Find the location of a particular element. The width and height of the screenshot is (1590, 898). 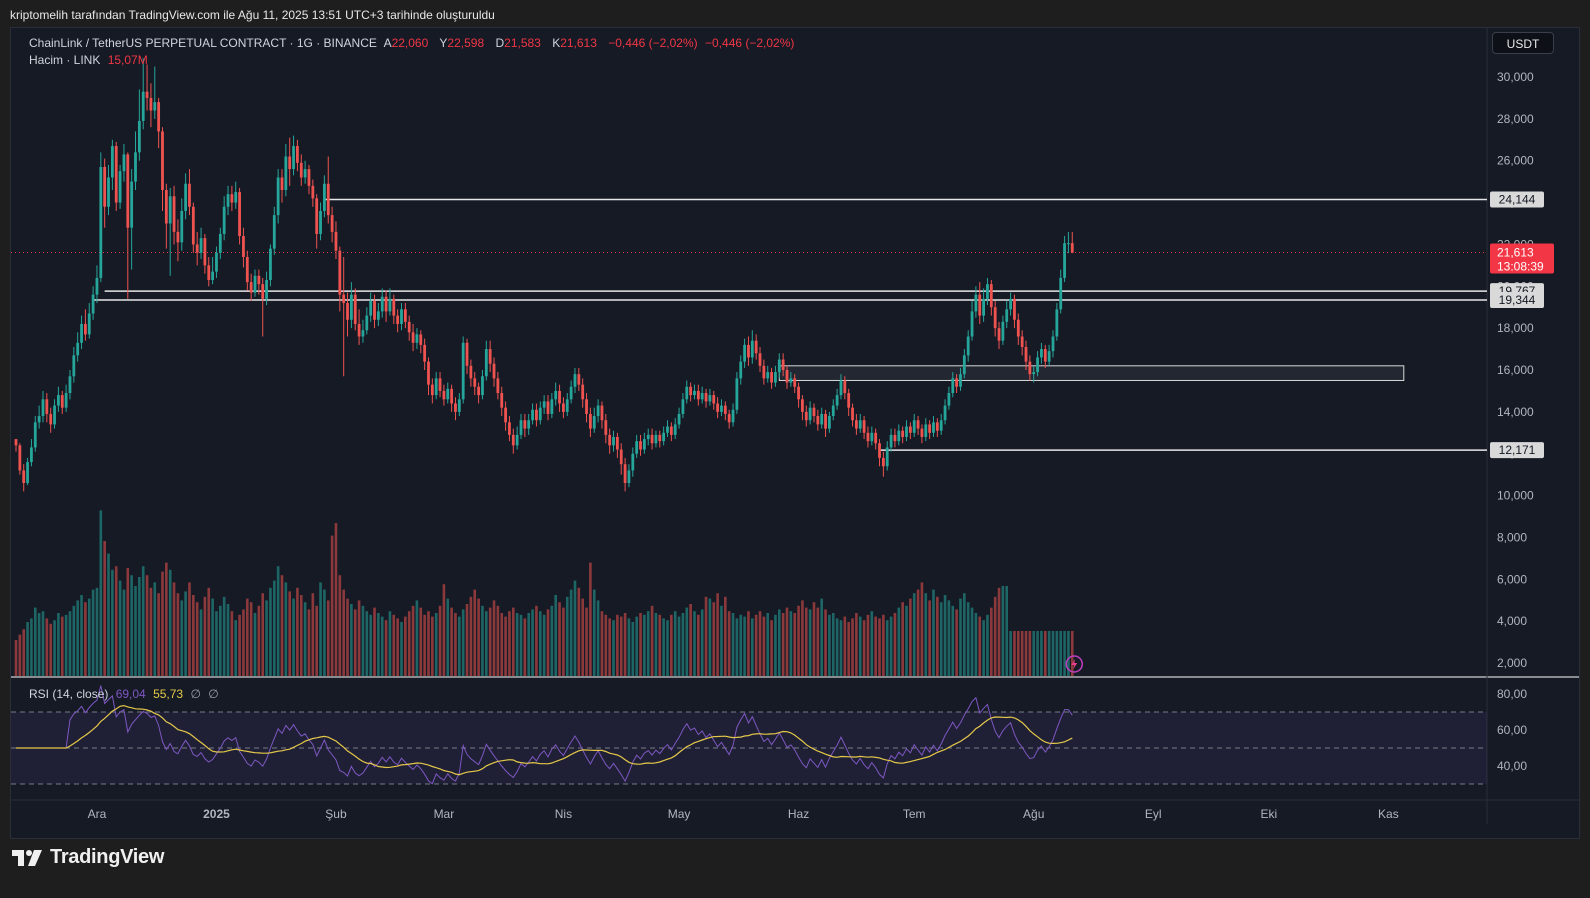

time-tick-label: 2025 is located at coordinates (216, 814).